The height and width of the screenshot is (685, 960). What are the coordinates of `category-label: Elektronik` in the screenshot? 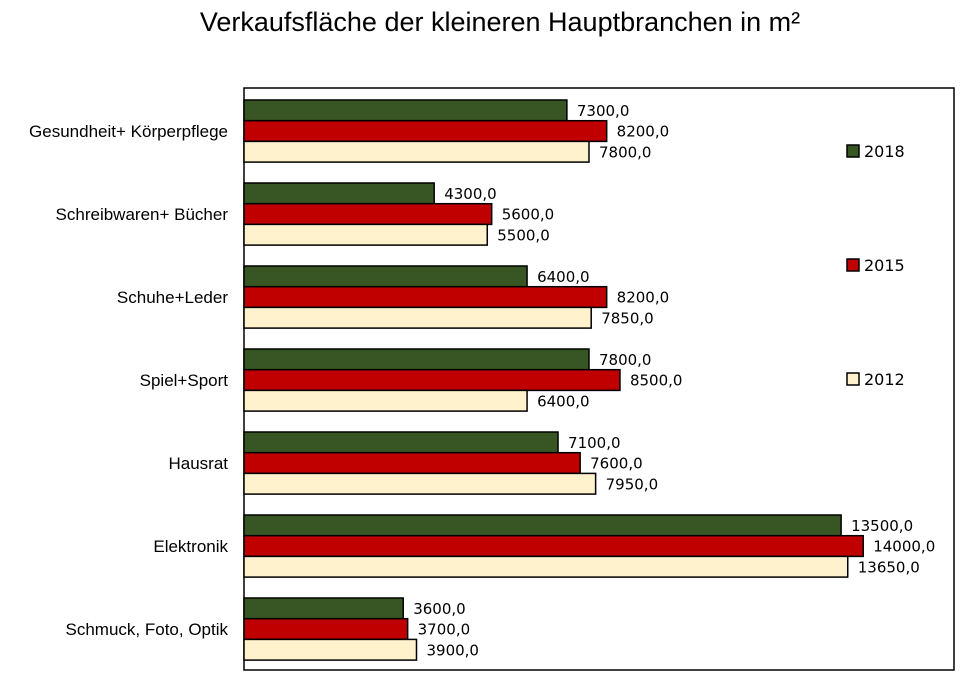 It's located at (190, 546).